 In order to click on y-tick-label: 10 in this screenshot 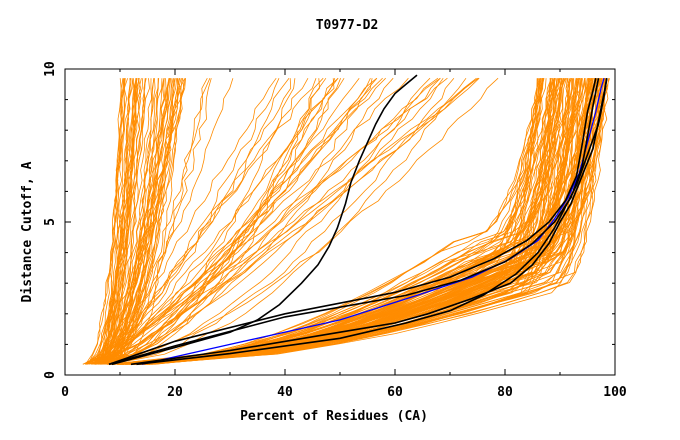, I will do `click(50, 69)`.